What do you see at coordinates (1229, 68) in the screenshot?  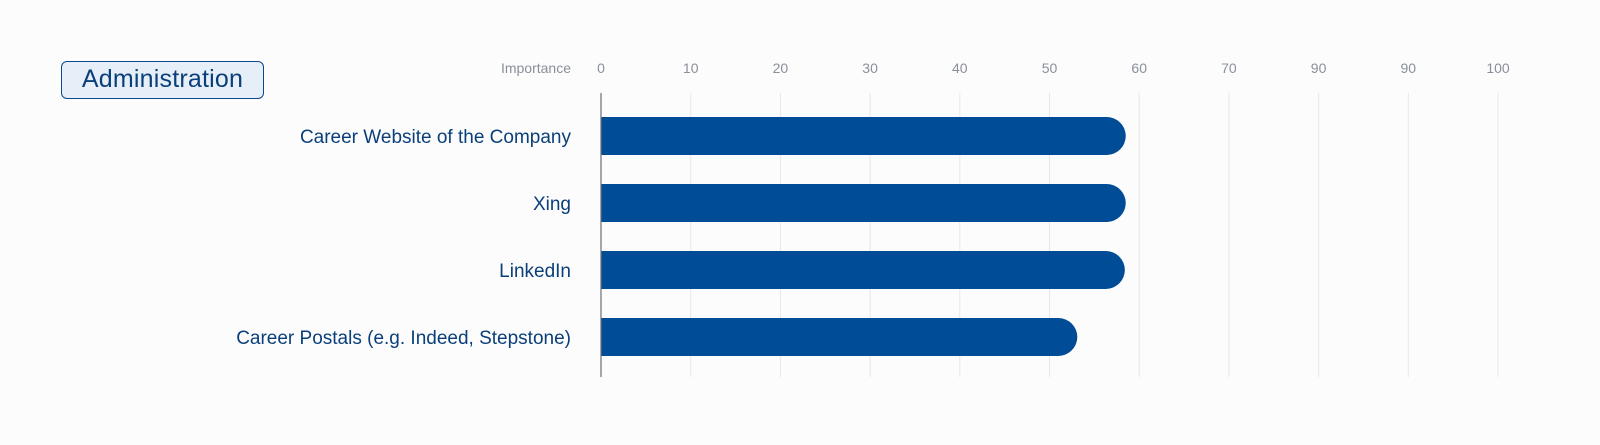 I see `x-tick-label: 70` at bounding box center [1229, 68].